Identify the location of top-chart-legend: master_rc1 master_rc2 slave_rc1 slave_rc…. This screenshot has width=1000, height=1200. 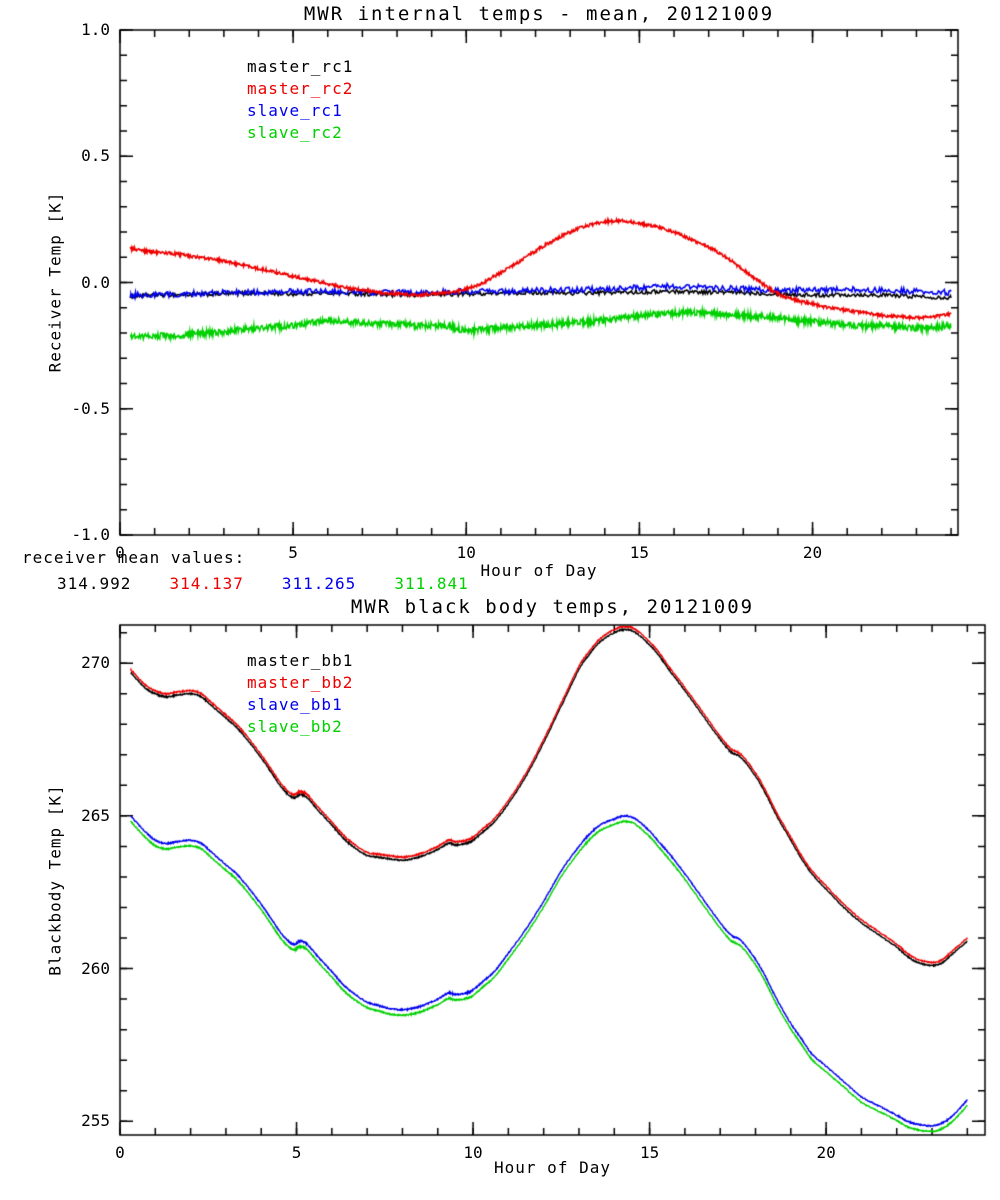
(300, 100).